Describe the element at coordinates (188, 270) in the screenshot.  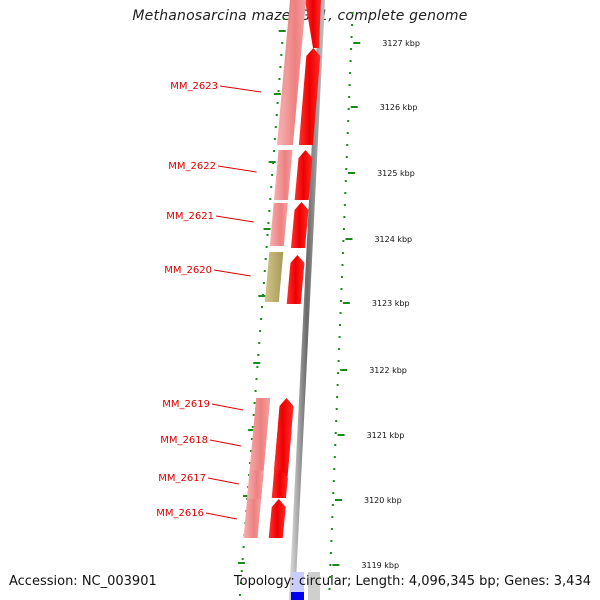
I see `gene-label-MM_2620: MM_2620` at that location.